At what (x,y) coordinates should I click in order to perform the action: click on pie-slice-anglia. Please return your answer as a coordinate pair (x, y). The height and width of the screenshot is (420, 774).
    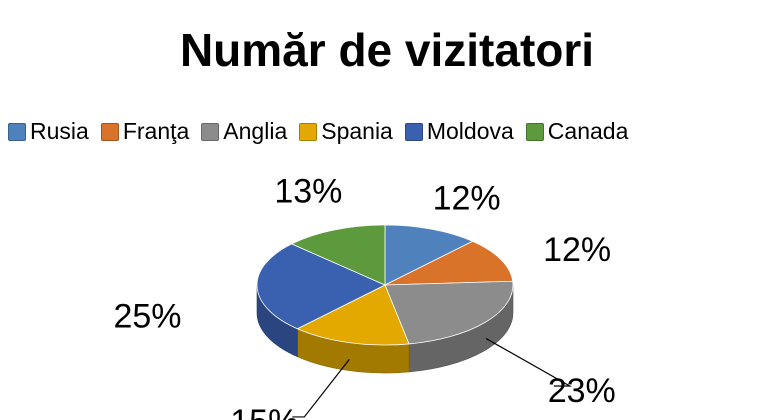
    Looking at the image, I should click on (449, 312).